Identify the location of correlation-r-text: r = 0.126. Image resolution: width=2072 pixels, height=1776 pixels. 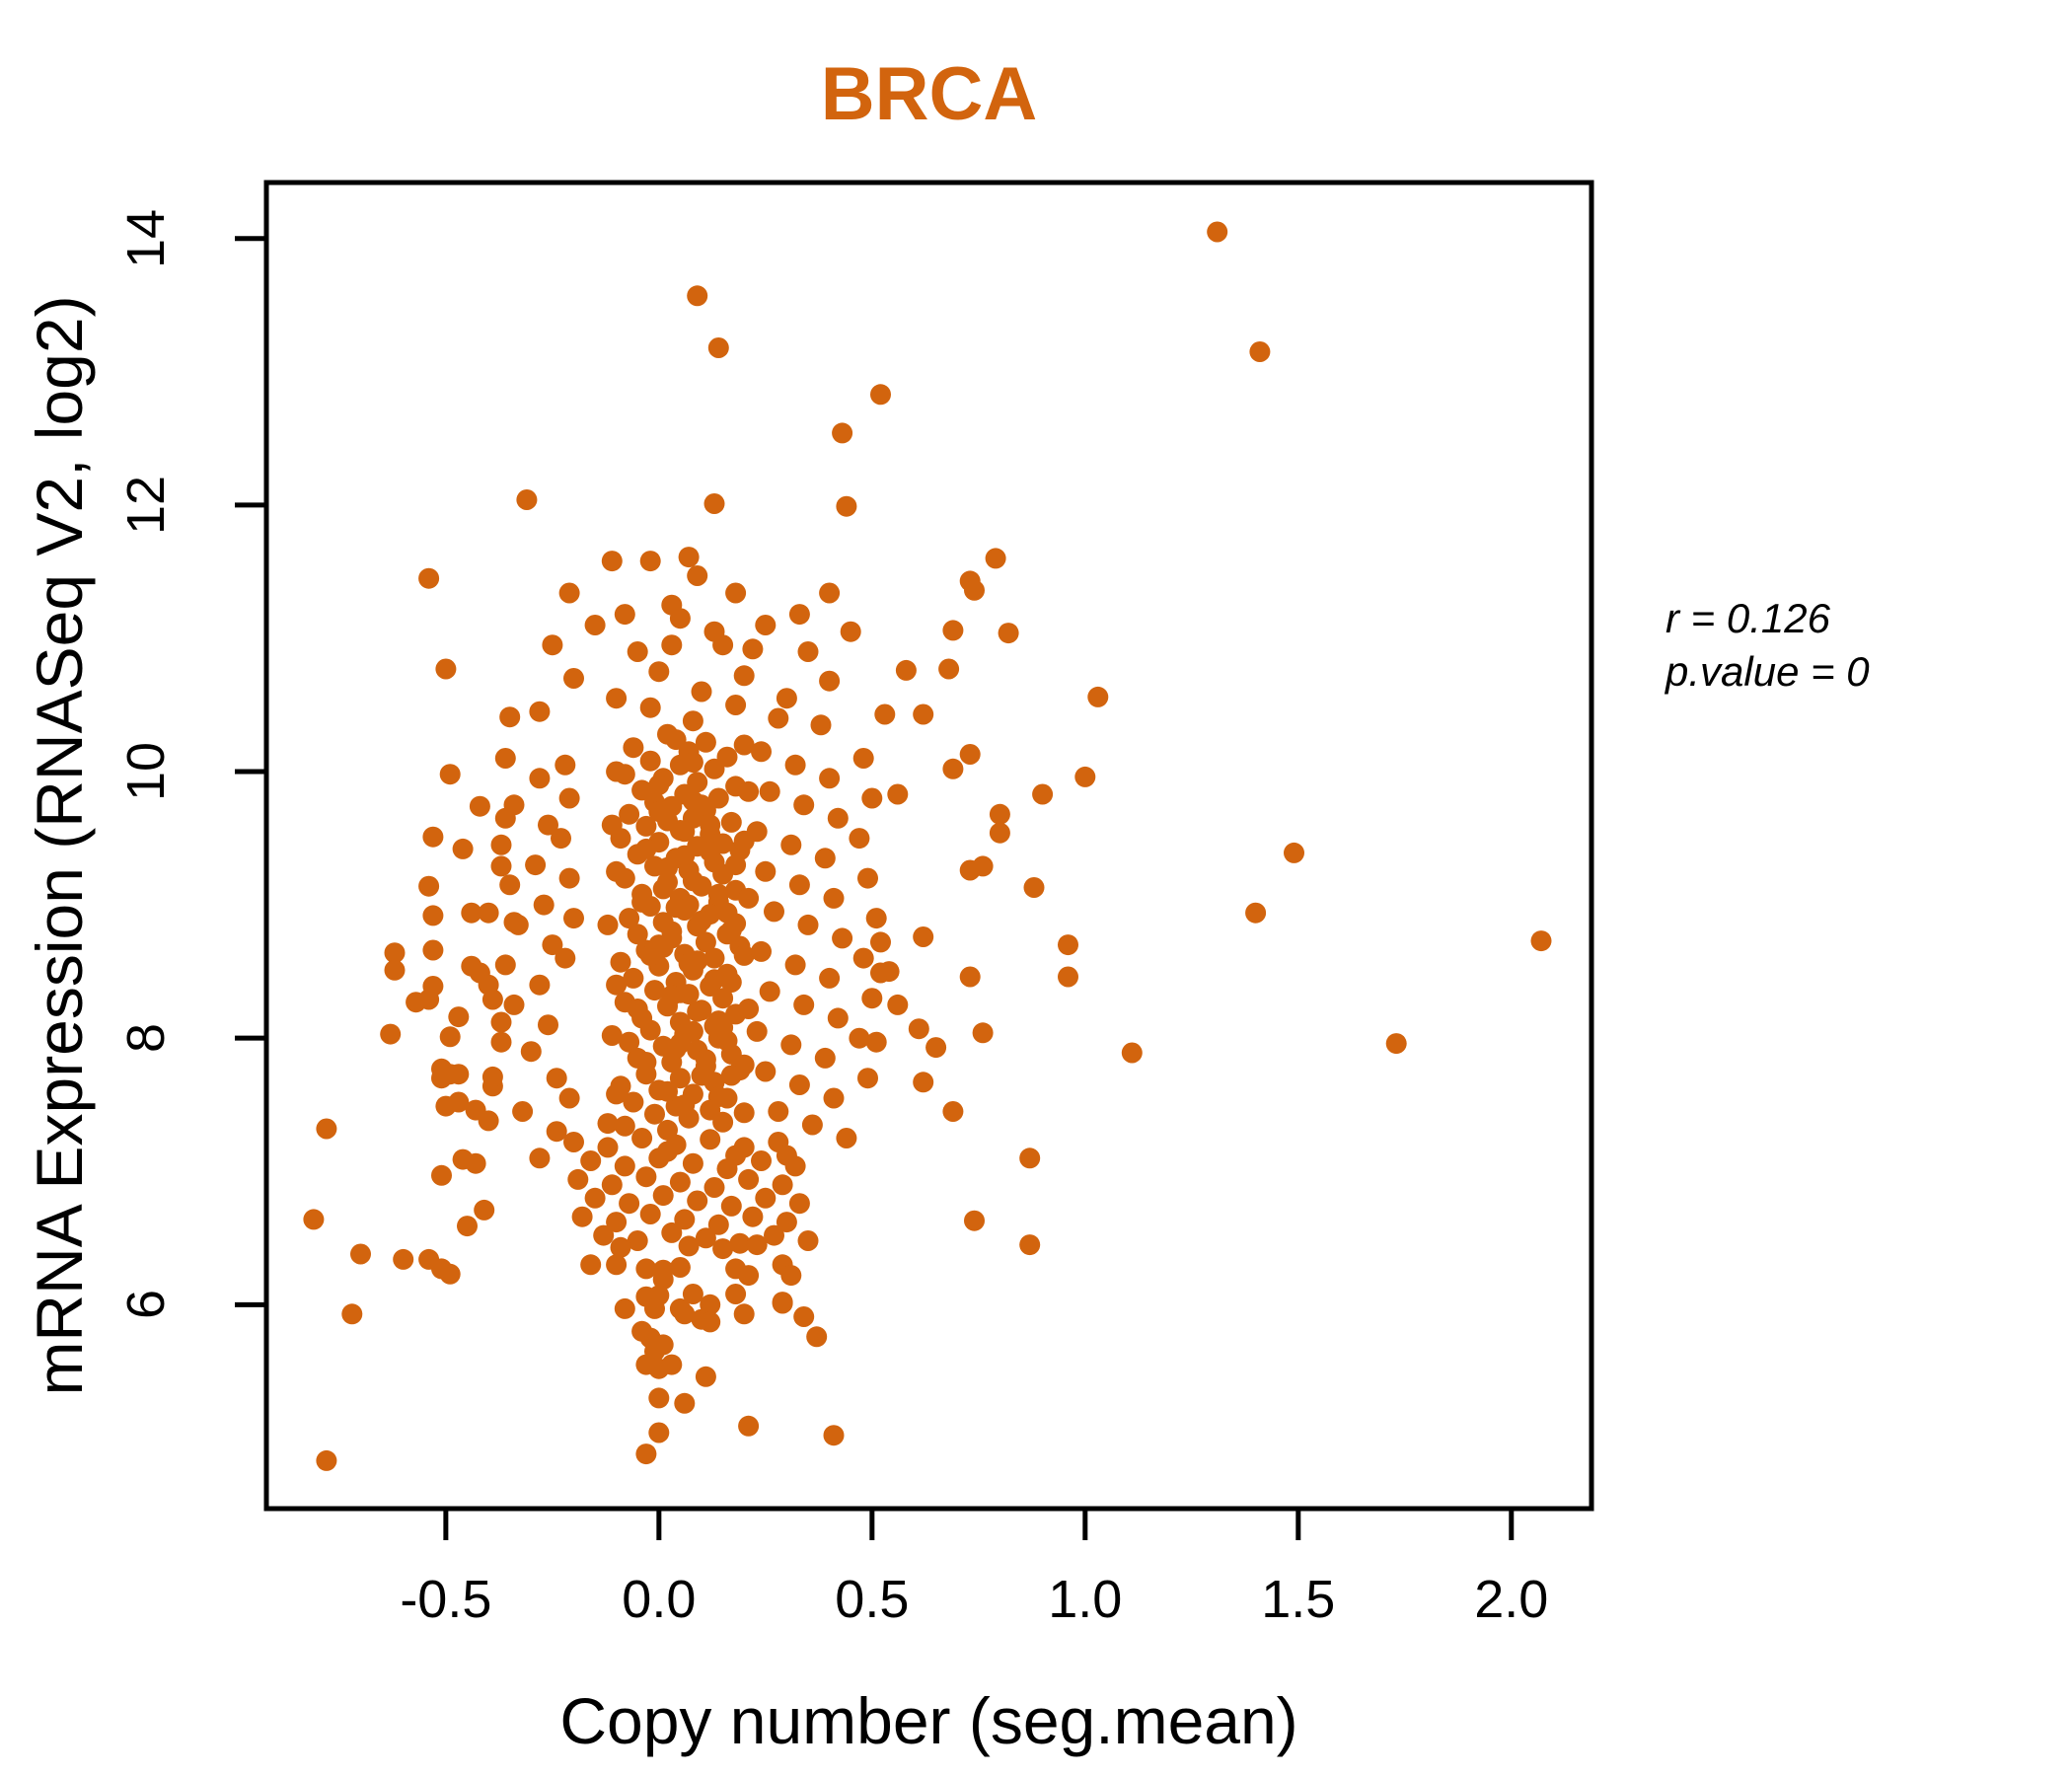
(1748, 618).